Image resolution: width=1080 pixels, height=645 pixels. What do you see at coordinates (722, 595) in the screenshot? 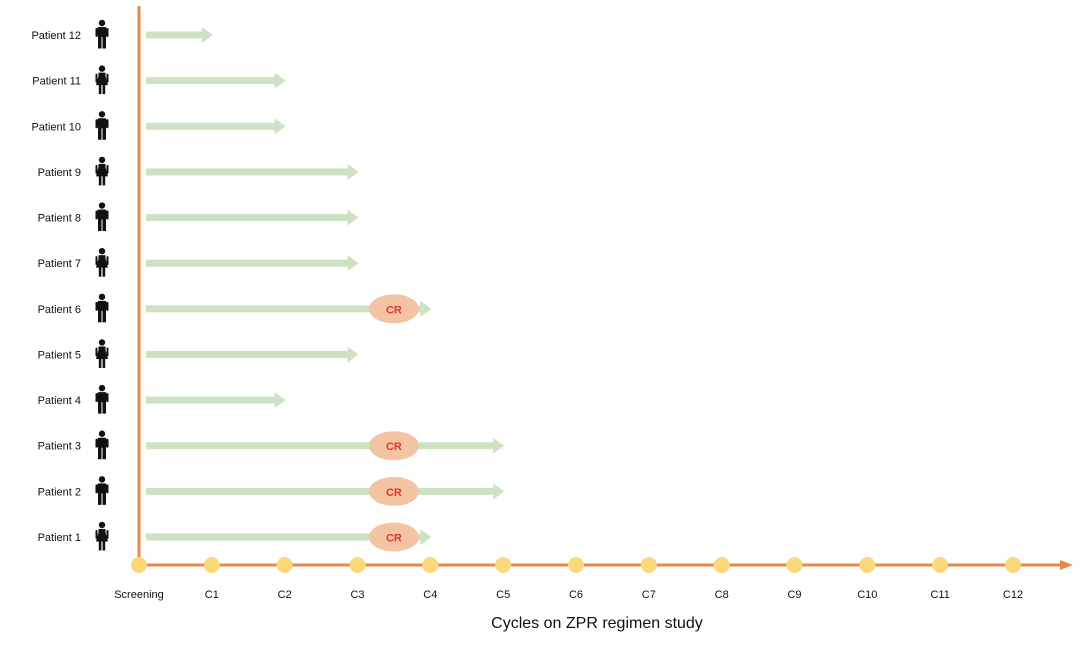
I see `x-tick-label: C8` at bounding box center [722, 595].